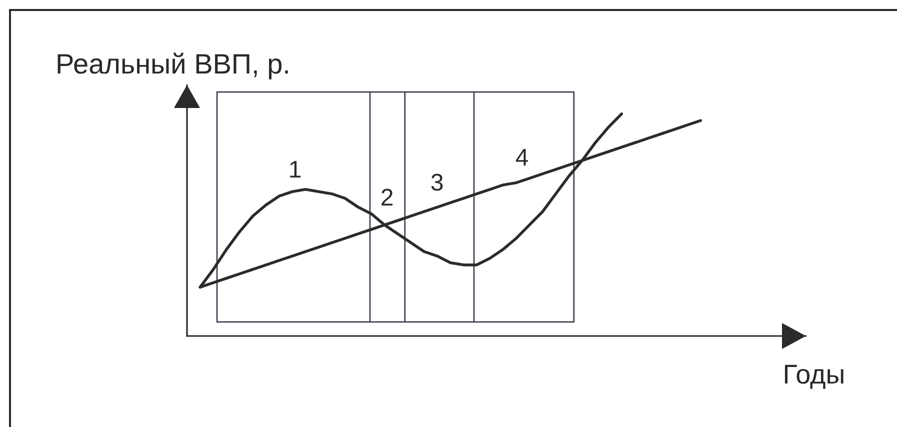  Describe the element at coordinates (173, 64) in the screenshot. I see `y-axis-title: Реальный ВВП, р.` at that location.